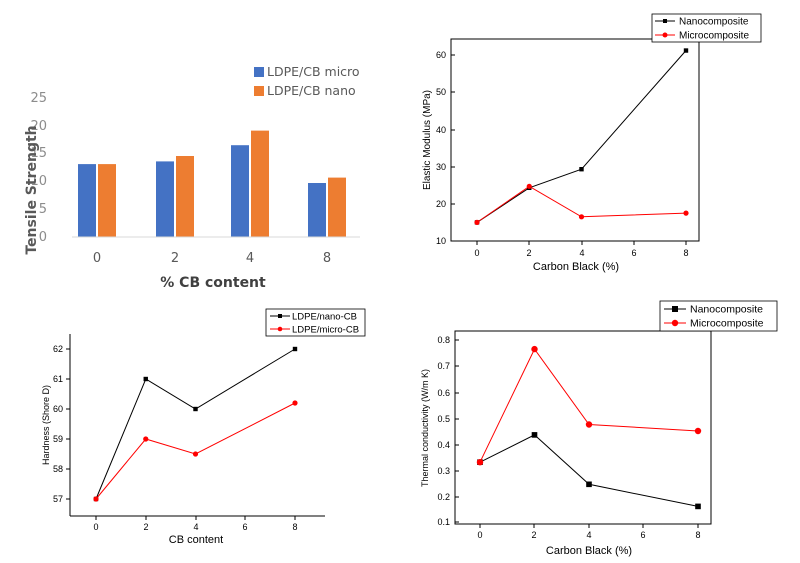 The height and width of the screenshot is (563, 800). Describe the element at coordinates (38, 153) in the screenshot. I see `y-tick-label: 15` at that location.